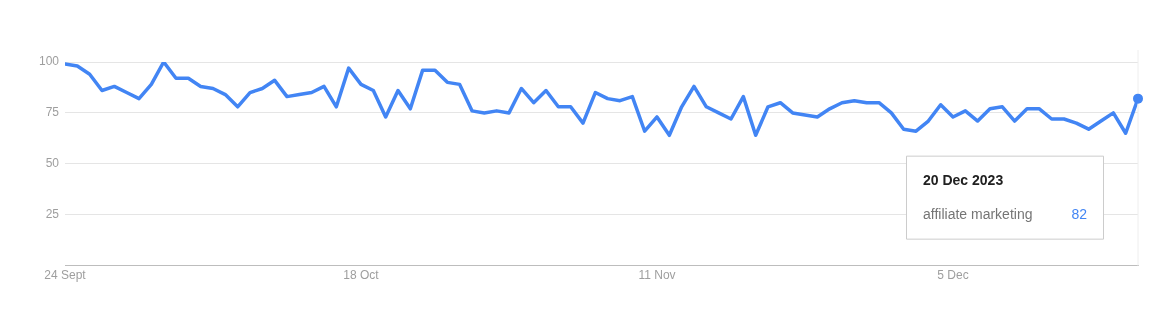 The height and width of the screenshot is (330, 1173). Describe the element at coordinates (978, 213) in the screenshot. I see `text: affiliate marketing` at that location.